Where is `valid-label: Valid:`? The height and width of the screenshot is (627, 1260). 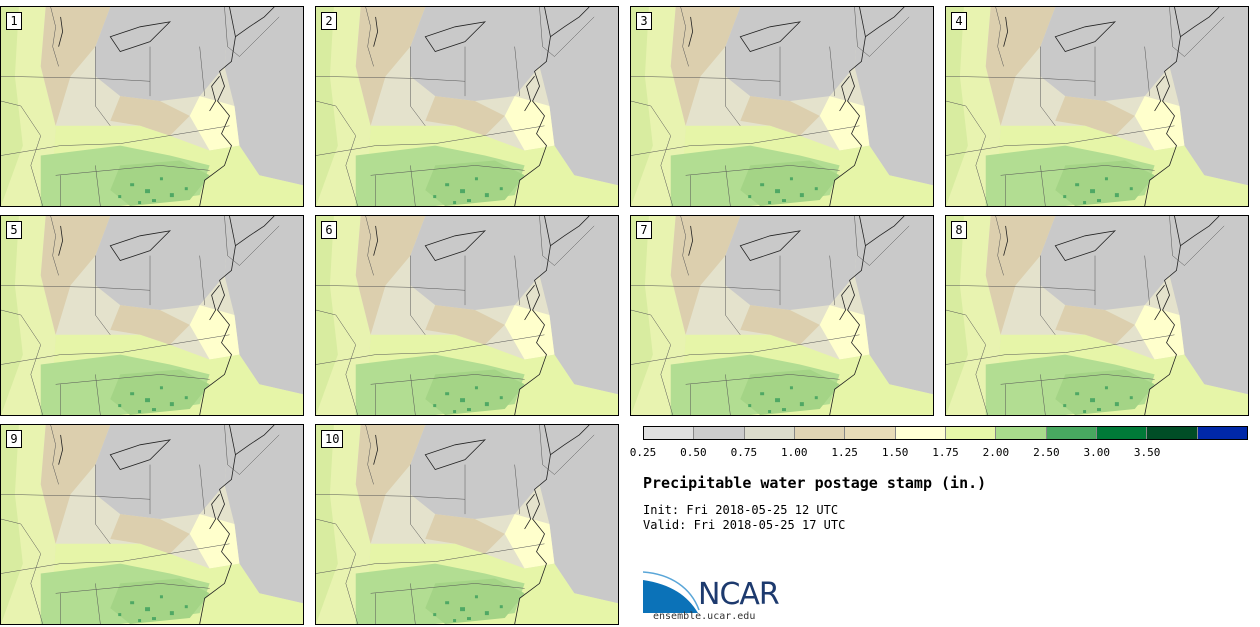
valid-label: Valid: is located at coordinates (665, 525).